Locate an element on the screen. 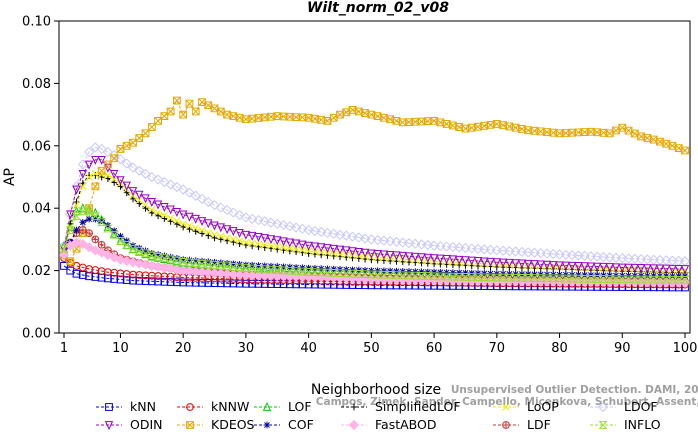 The width and height of the screenshot is (698, 434). legend-item-SimplifiedLOF: SimplifiedLOF is located at coordinates (401, 406).